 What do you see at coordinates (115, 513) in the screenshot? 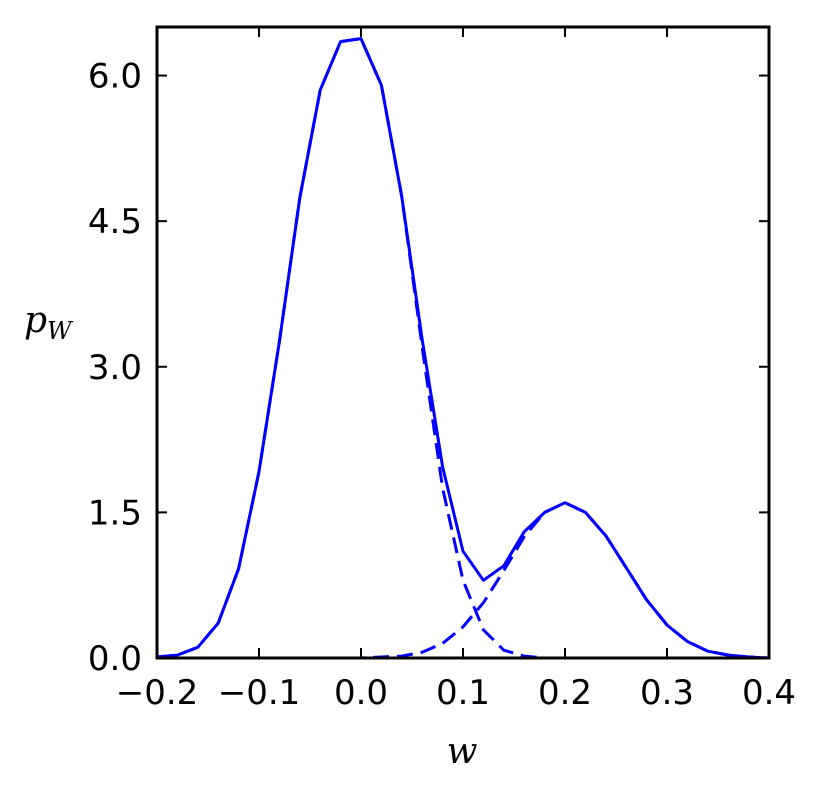
I see `y-tick-label: 1.5` at bounding box center [115, 513].